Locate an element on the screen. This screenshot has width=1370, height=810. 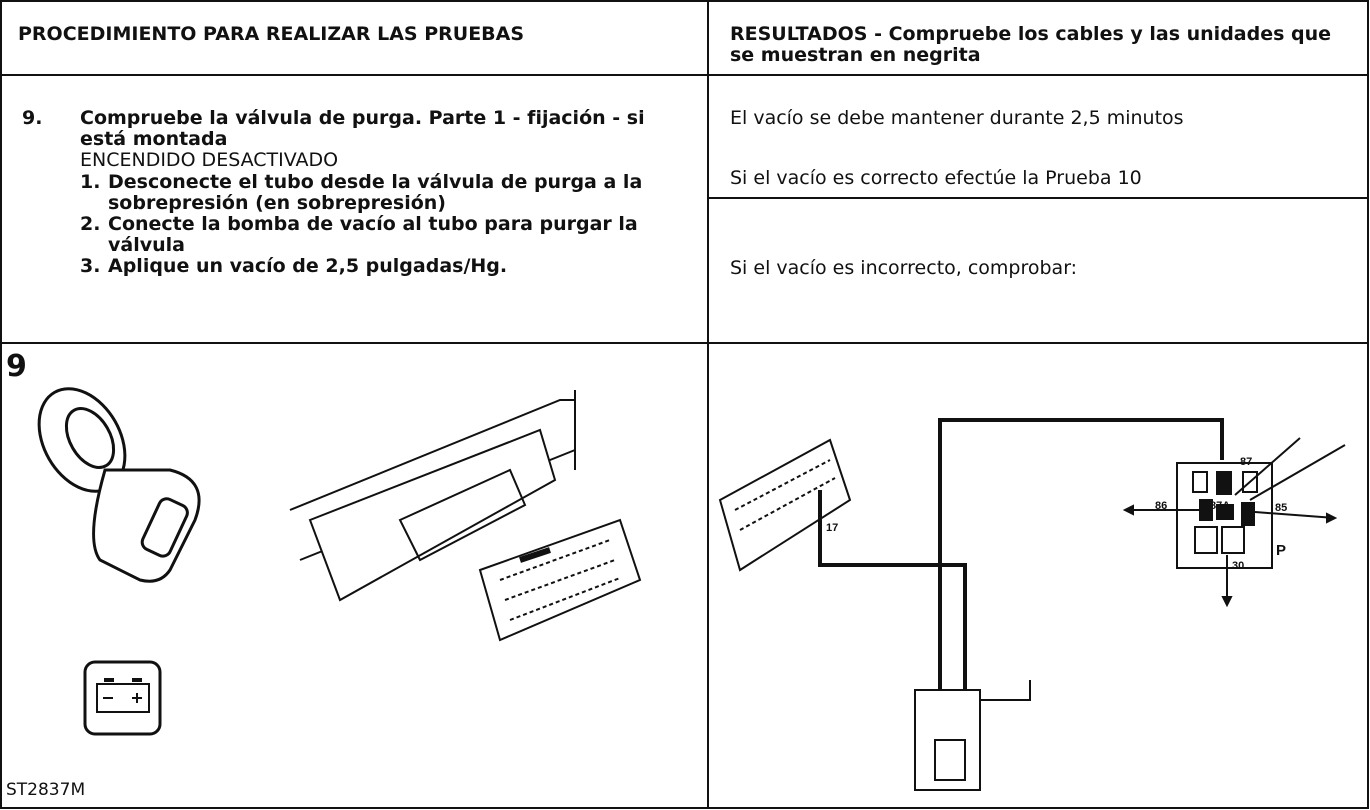
battery-icon is located at coordinates (122, 698).